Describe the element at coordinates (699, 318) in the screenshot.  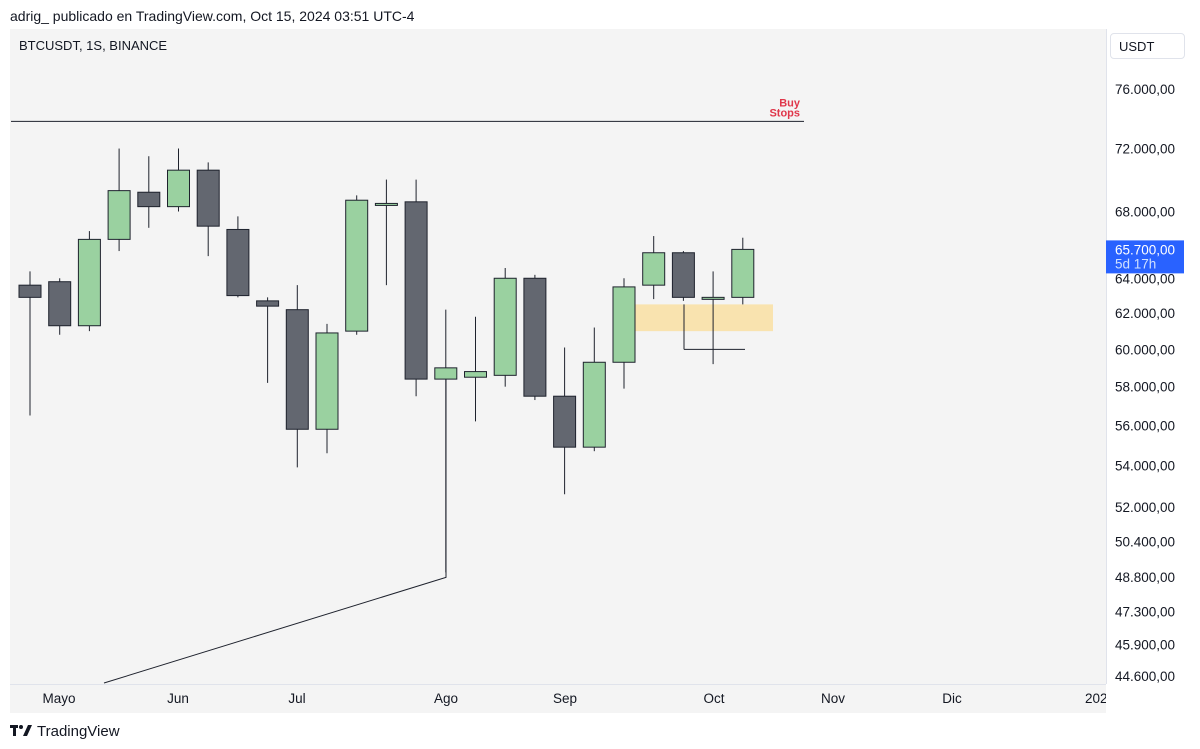
I see `demand-zone` at that location.